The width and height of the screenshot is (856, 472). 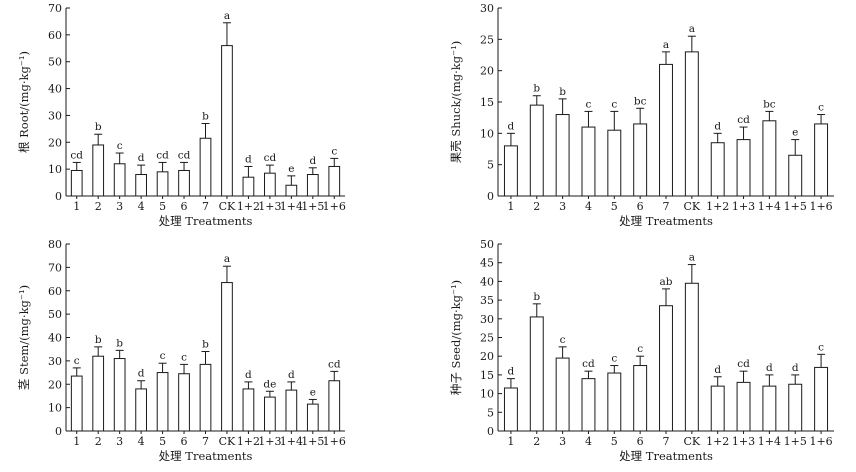 What do you see at coordinates (24, 337) in the screenshot?
I see `y-axis-title: 茎 Stem/(mg·kg⁻¹)` at bounding box center [24, 337].